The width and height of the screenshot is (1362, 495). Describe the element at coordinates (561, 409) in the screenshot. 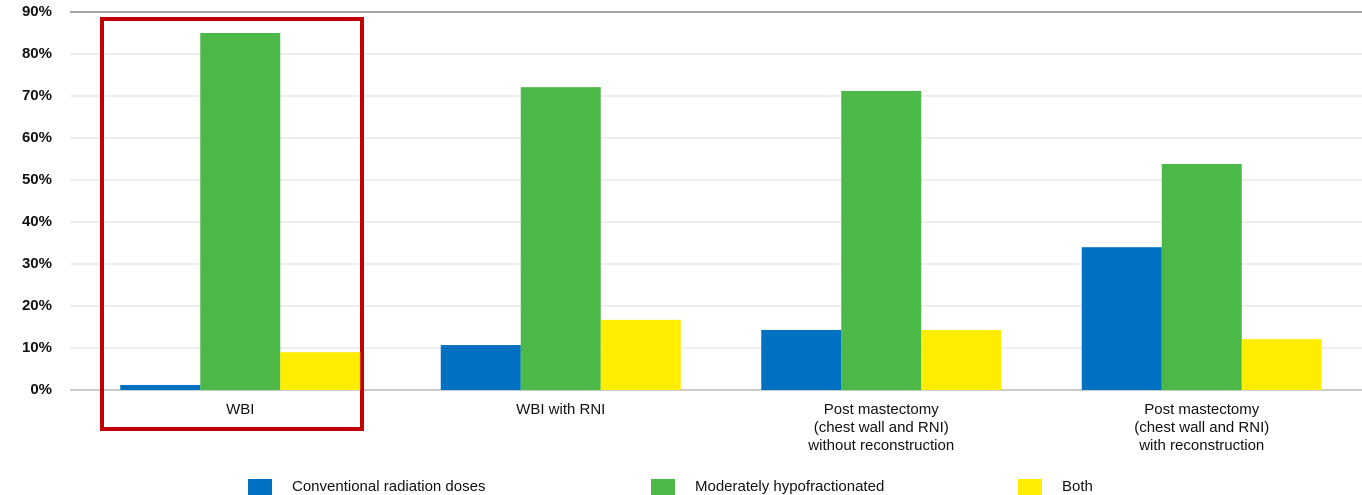

I see `x-tick-label: WBI with RNI` at that location.